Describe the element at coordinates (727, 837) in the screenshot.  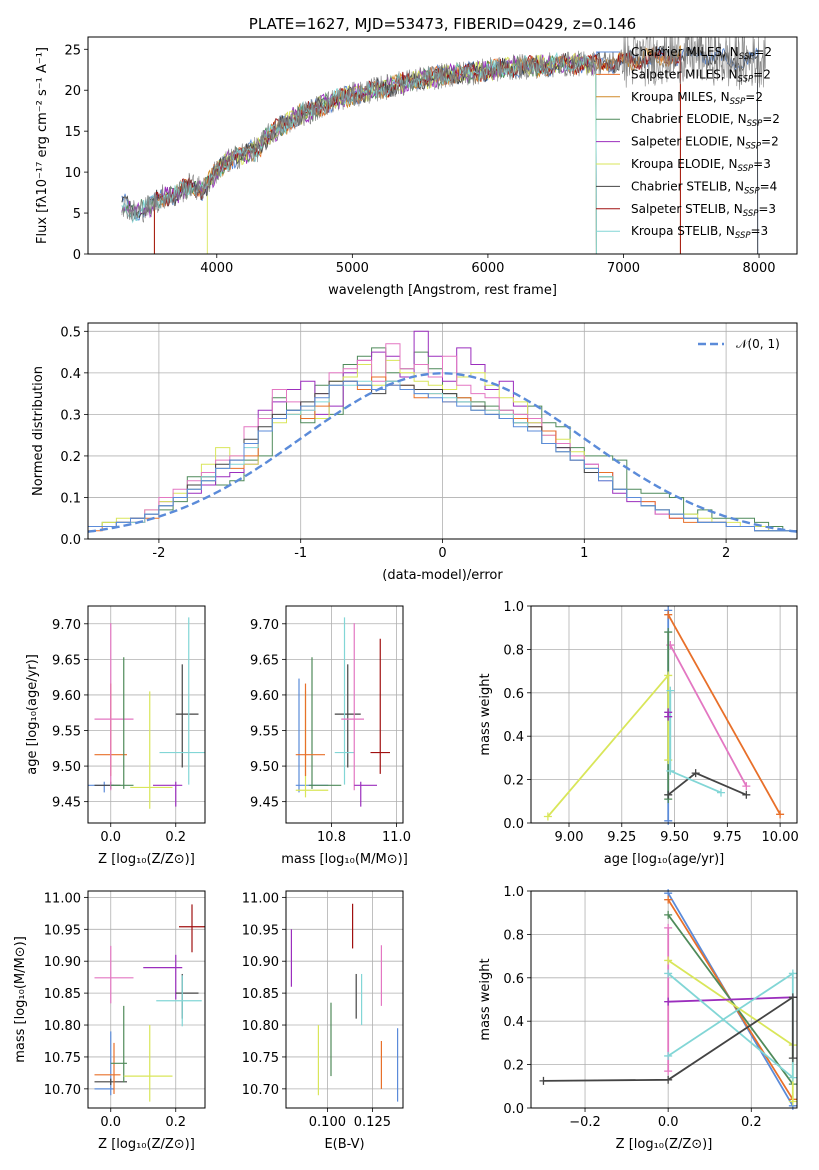
I see `x-tick-label: 9.75` at that location.